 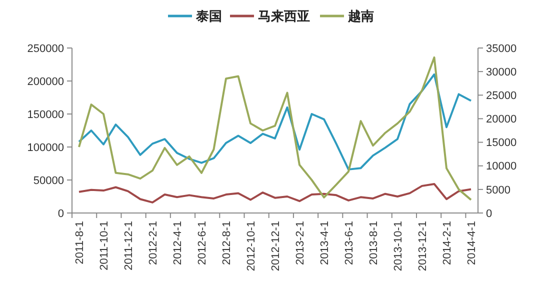 I want to click on x-tick-label: 2013-4-1, so click(x=324, y=243).